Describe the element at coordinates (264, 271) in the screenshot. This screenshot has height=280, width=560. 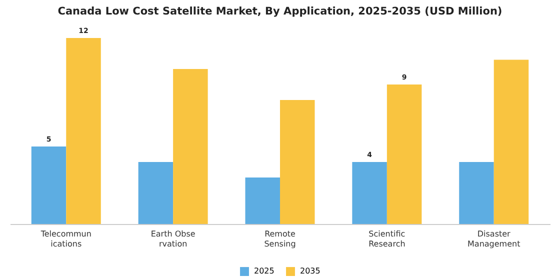
I see `legend-label: 2025` at that location.